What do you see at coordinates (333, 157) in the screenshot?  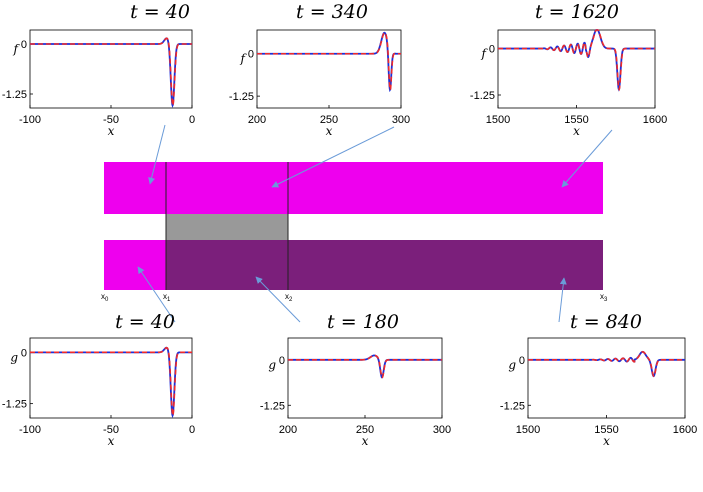 I see `arrow-top-mid` at bounding box center [333, 157].